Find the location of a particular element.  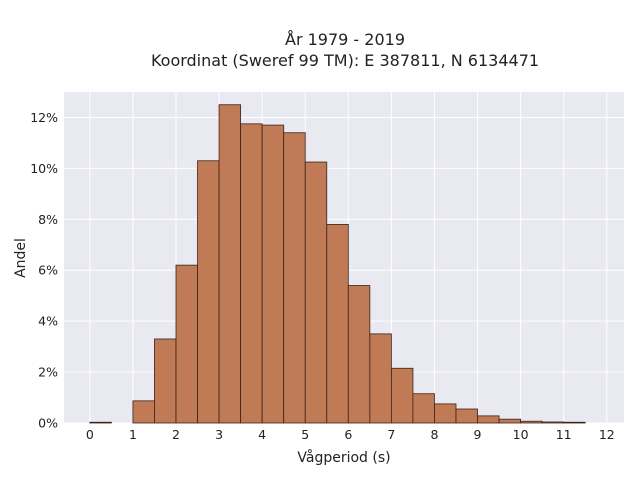

y-axis-ticks: 0% 2% 4% 6% 8% 10% 12% is located at coordinates (44, 270).